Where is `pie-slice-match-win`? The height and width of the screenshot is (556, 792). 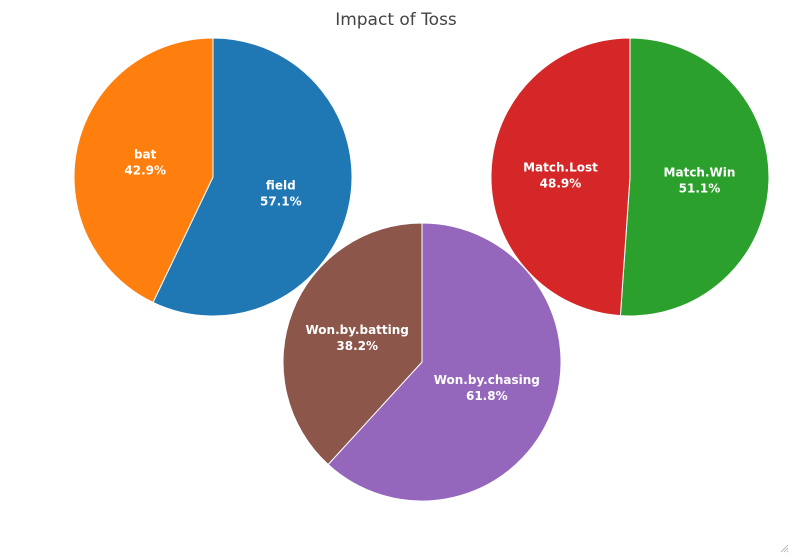 pie-slice-match-win is located at coordinates (694, 177).